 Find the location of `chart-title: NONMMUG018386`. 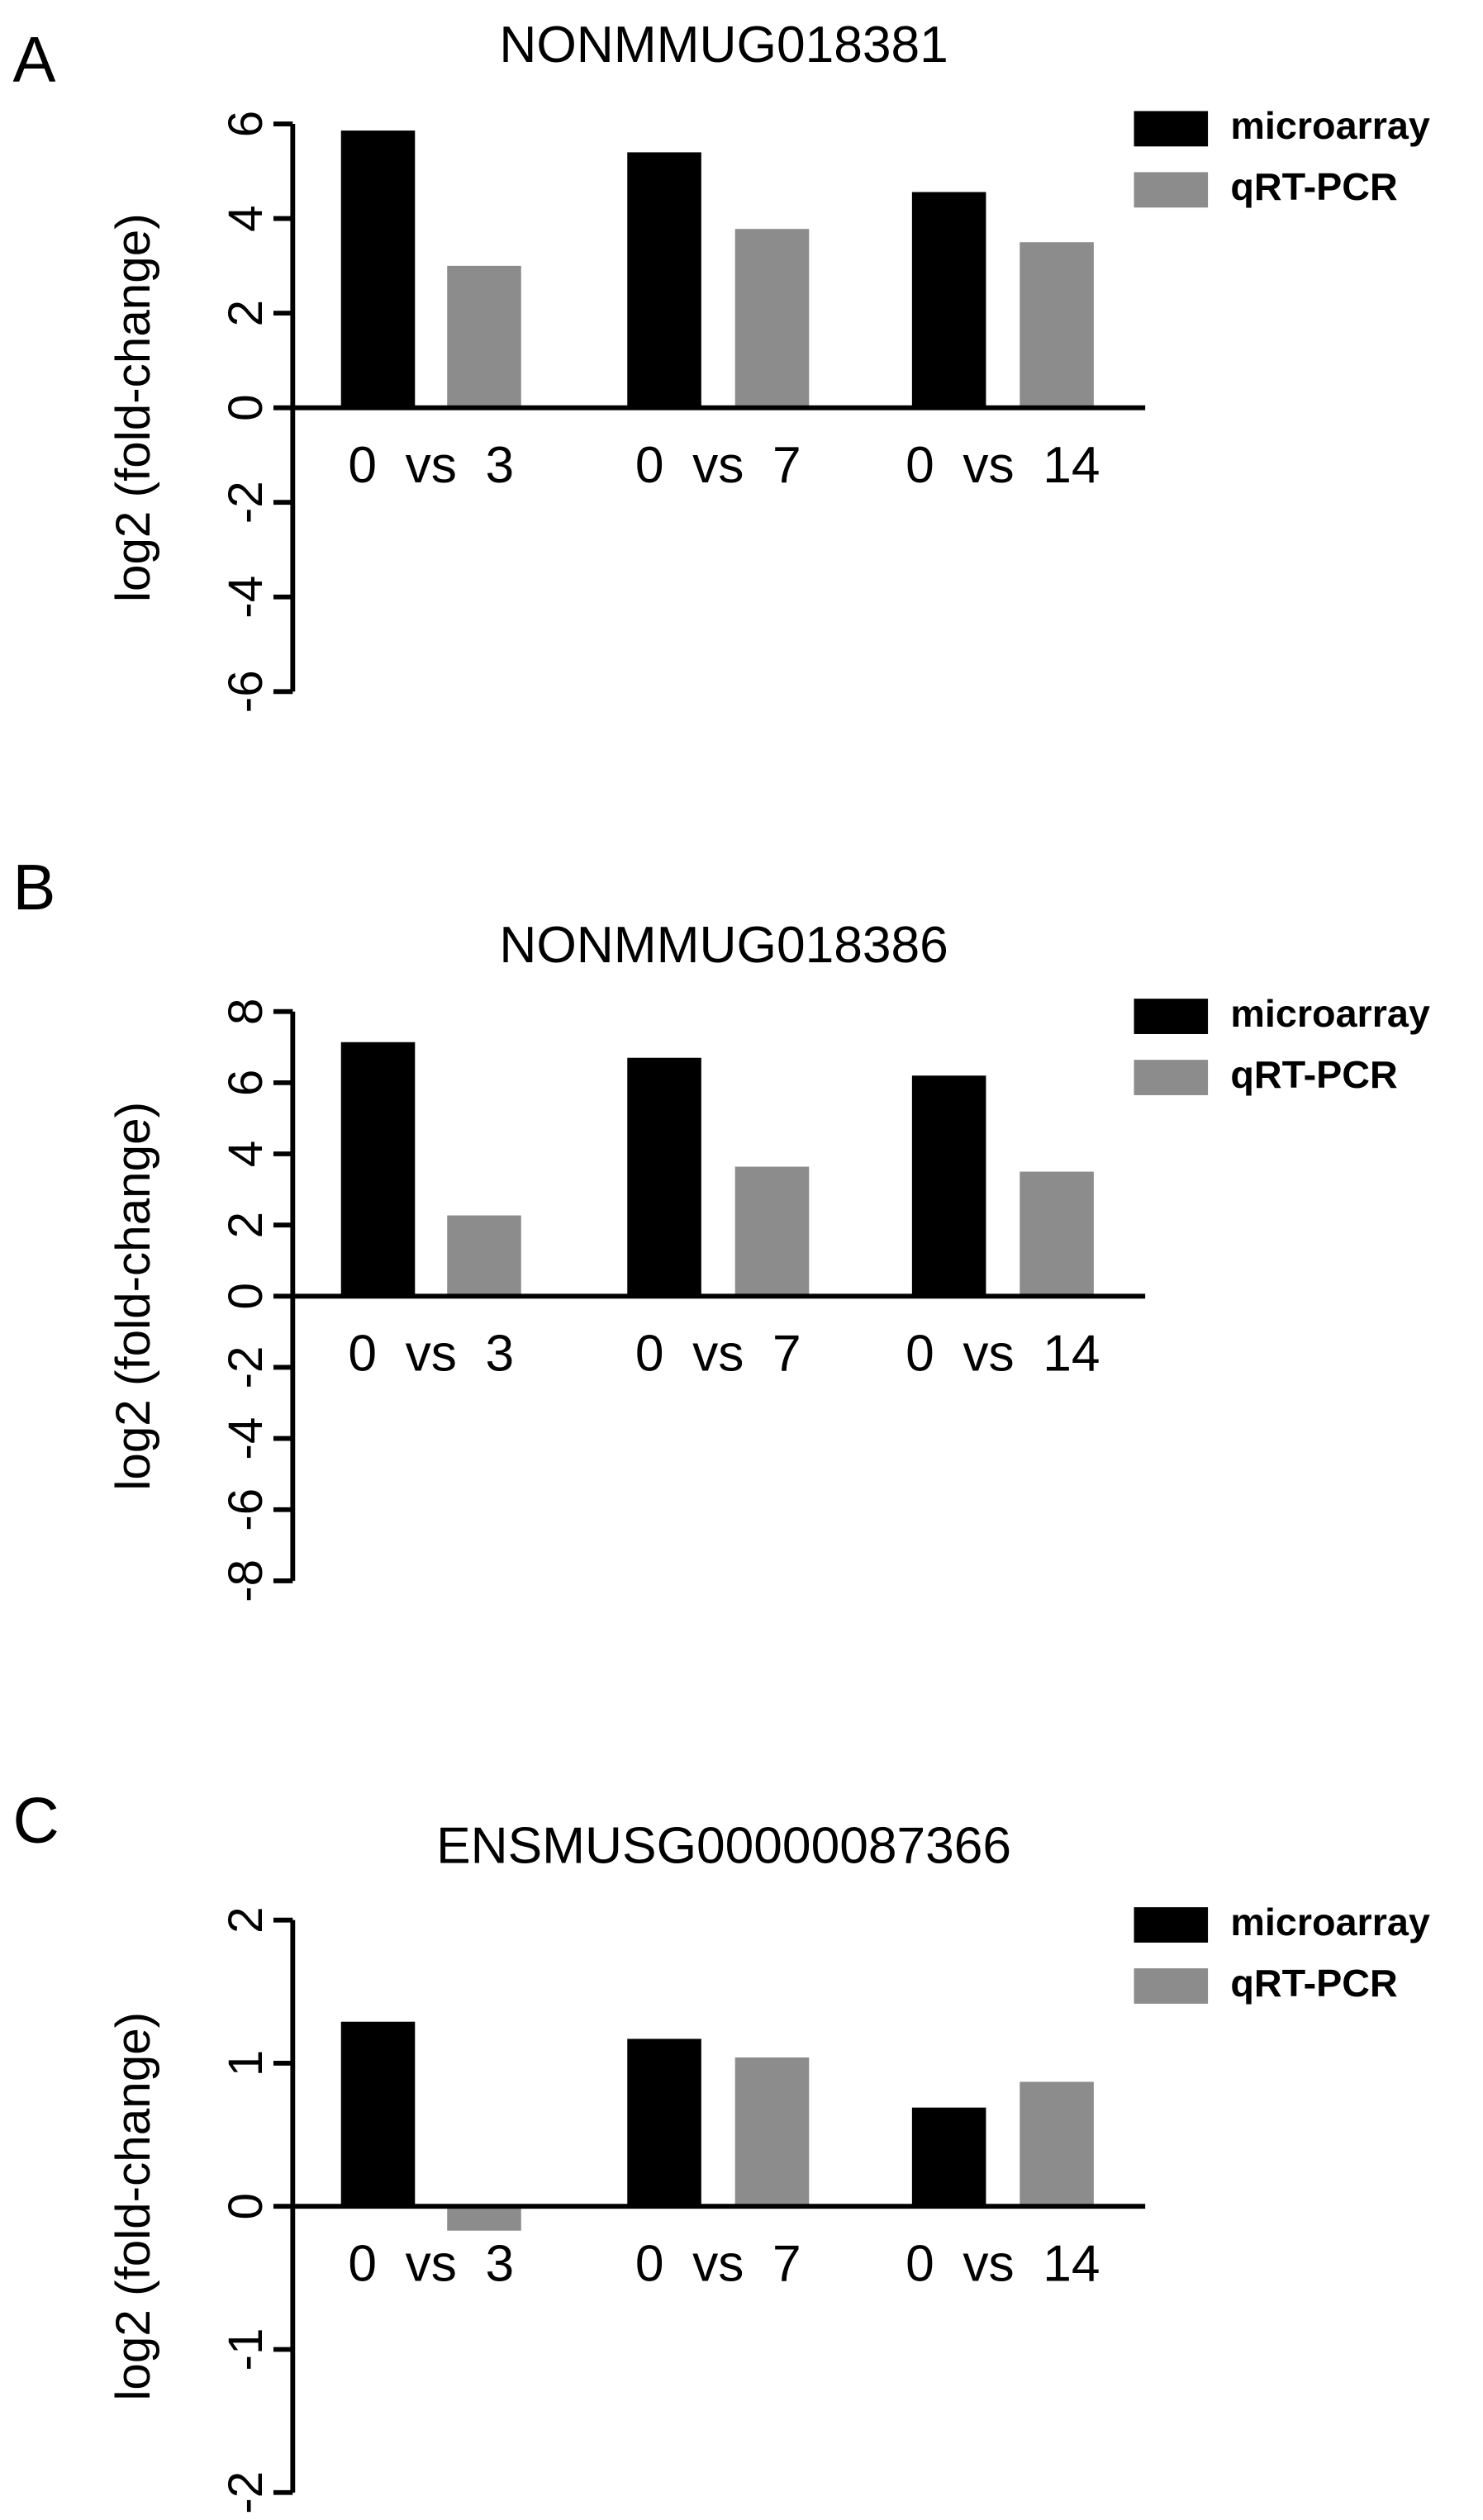

chart-title: NONMMUG018386 is located at coordinates (723, 945).